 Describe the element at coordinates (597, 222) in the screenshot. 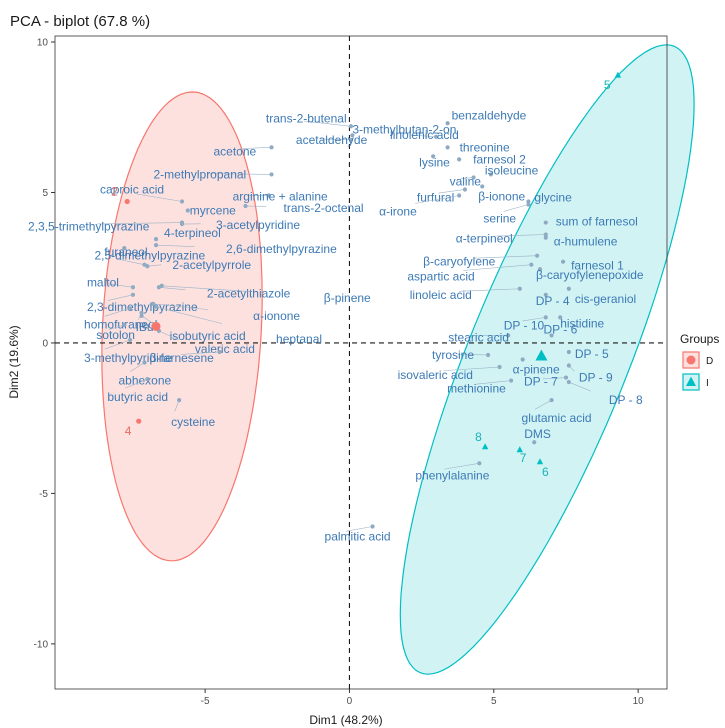

I see `variable-label: sum of farnesol` at that location.